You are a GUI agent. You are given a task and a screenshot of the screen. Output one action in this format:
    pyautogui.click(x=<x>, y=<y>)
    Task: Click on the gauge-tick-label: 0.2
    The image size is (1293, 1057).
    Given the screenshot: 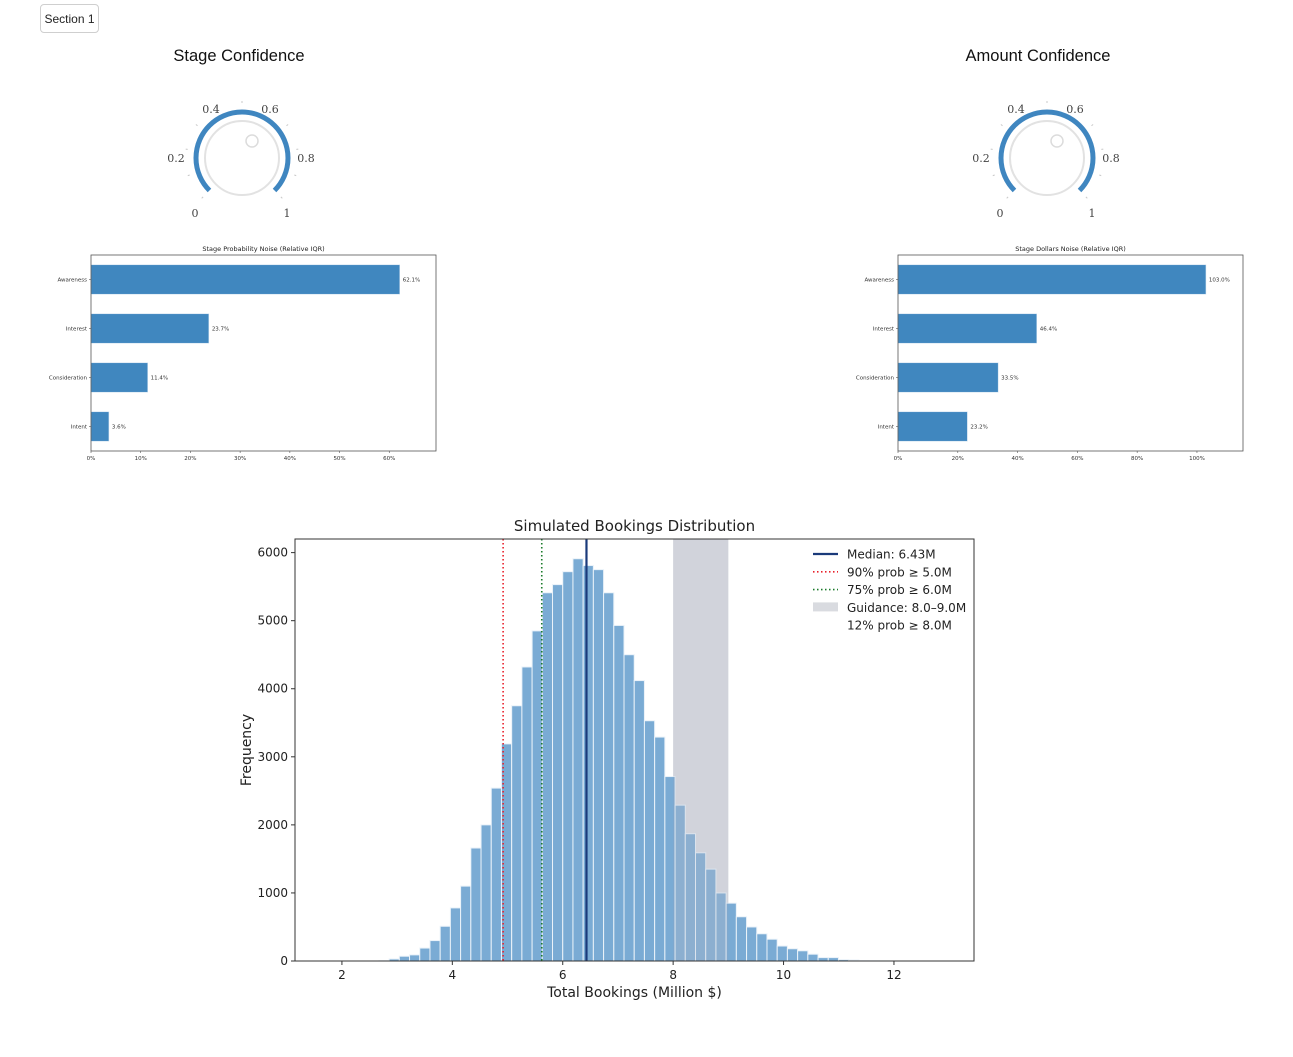 What is the action you would take?
    pyautogui.click(x=981, y=158)
    